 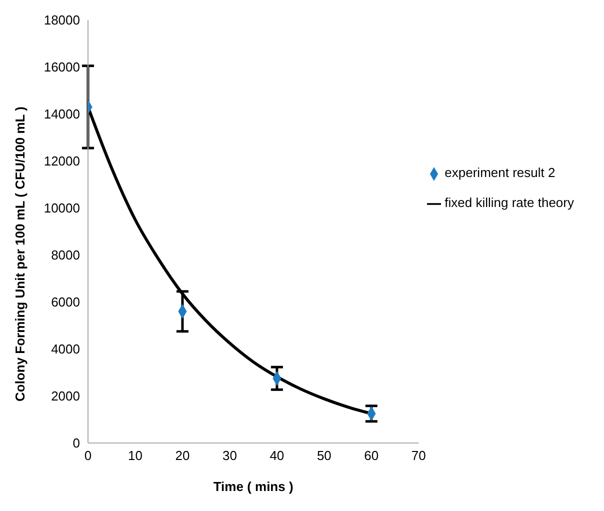 I want to click on y-tick-label: 8000, so click(x=65, y=255).